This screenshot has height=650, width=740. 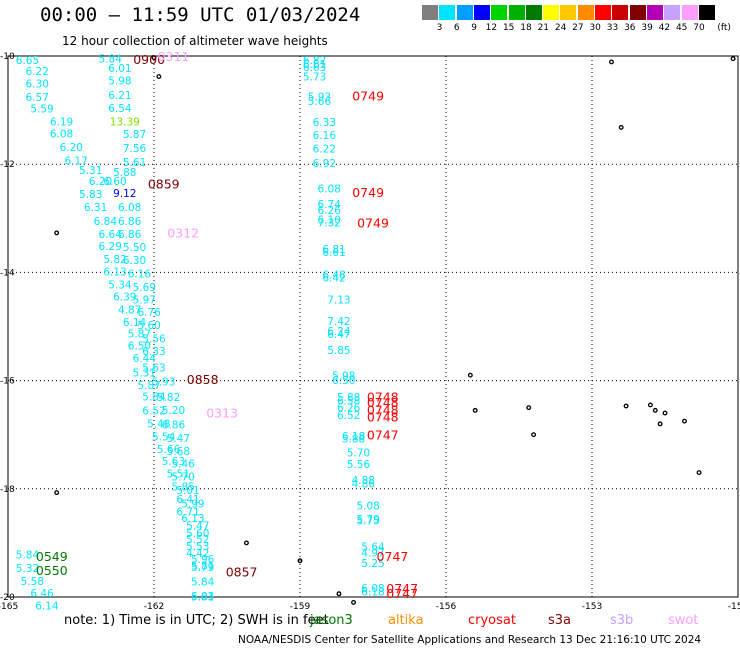 I want to click on wave-height-label: 6.58, so click(x=348, y=402).